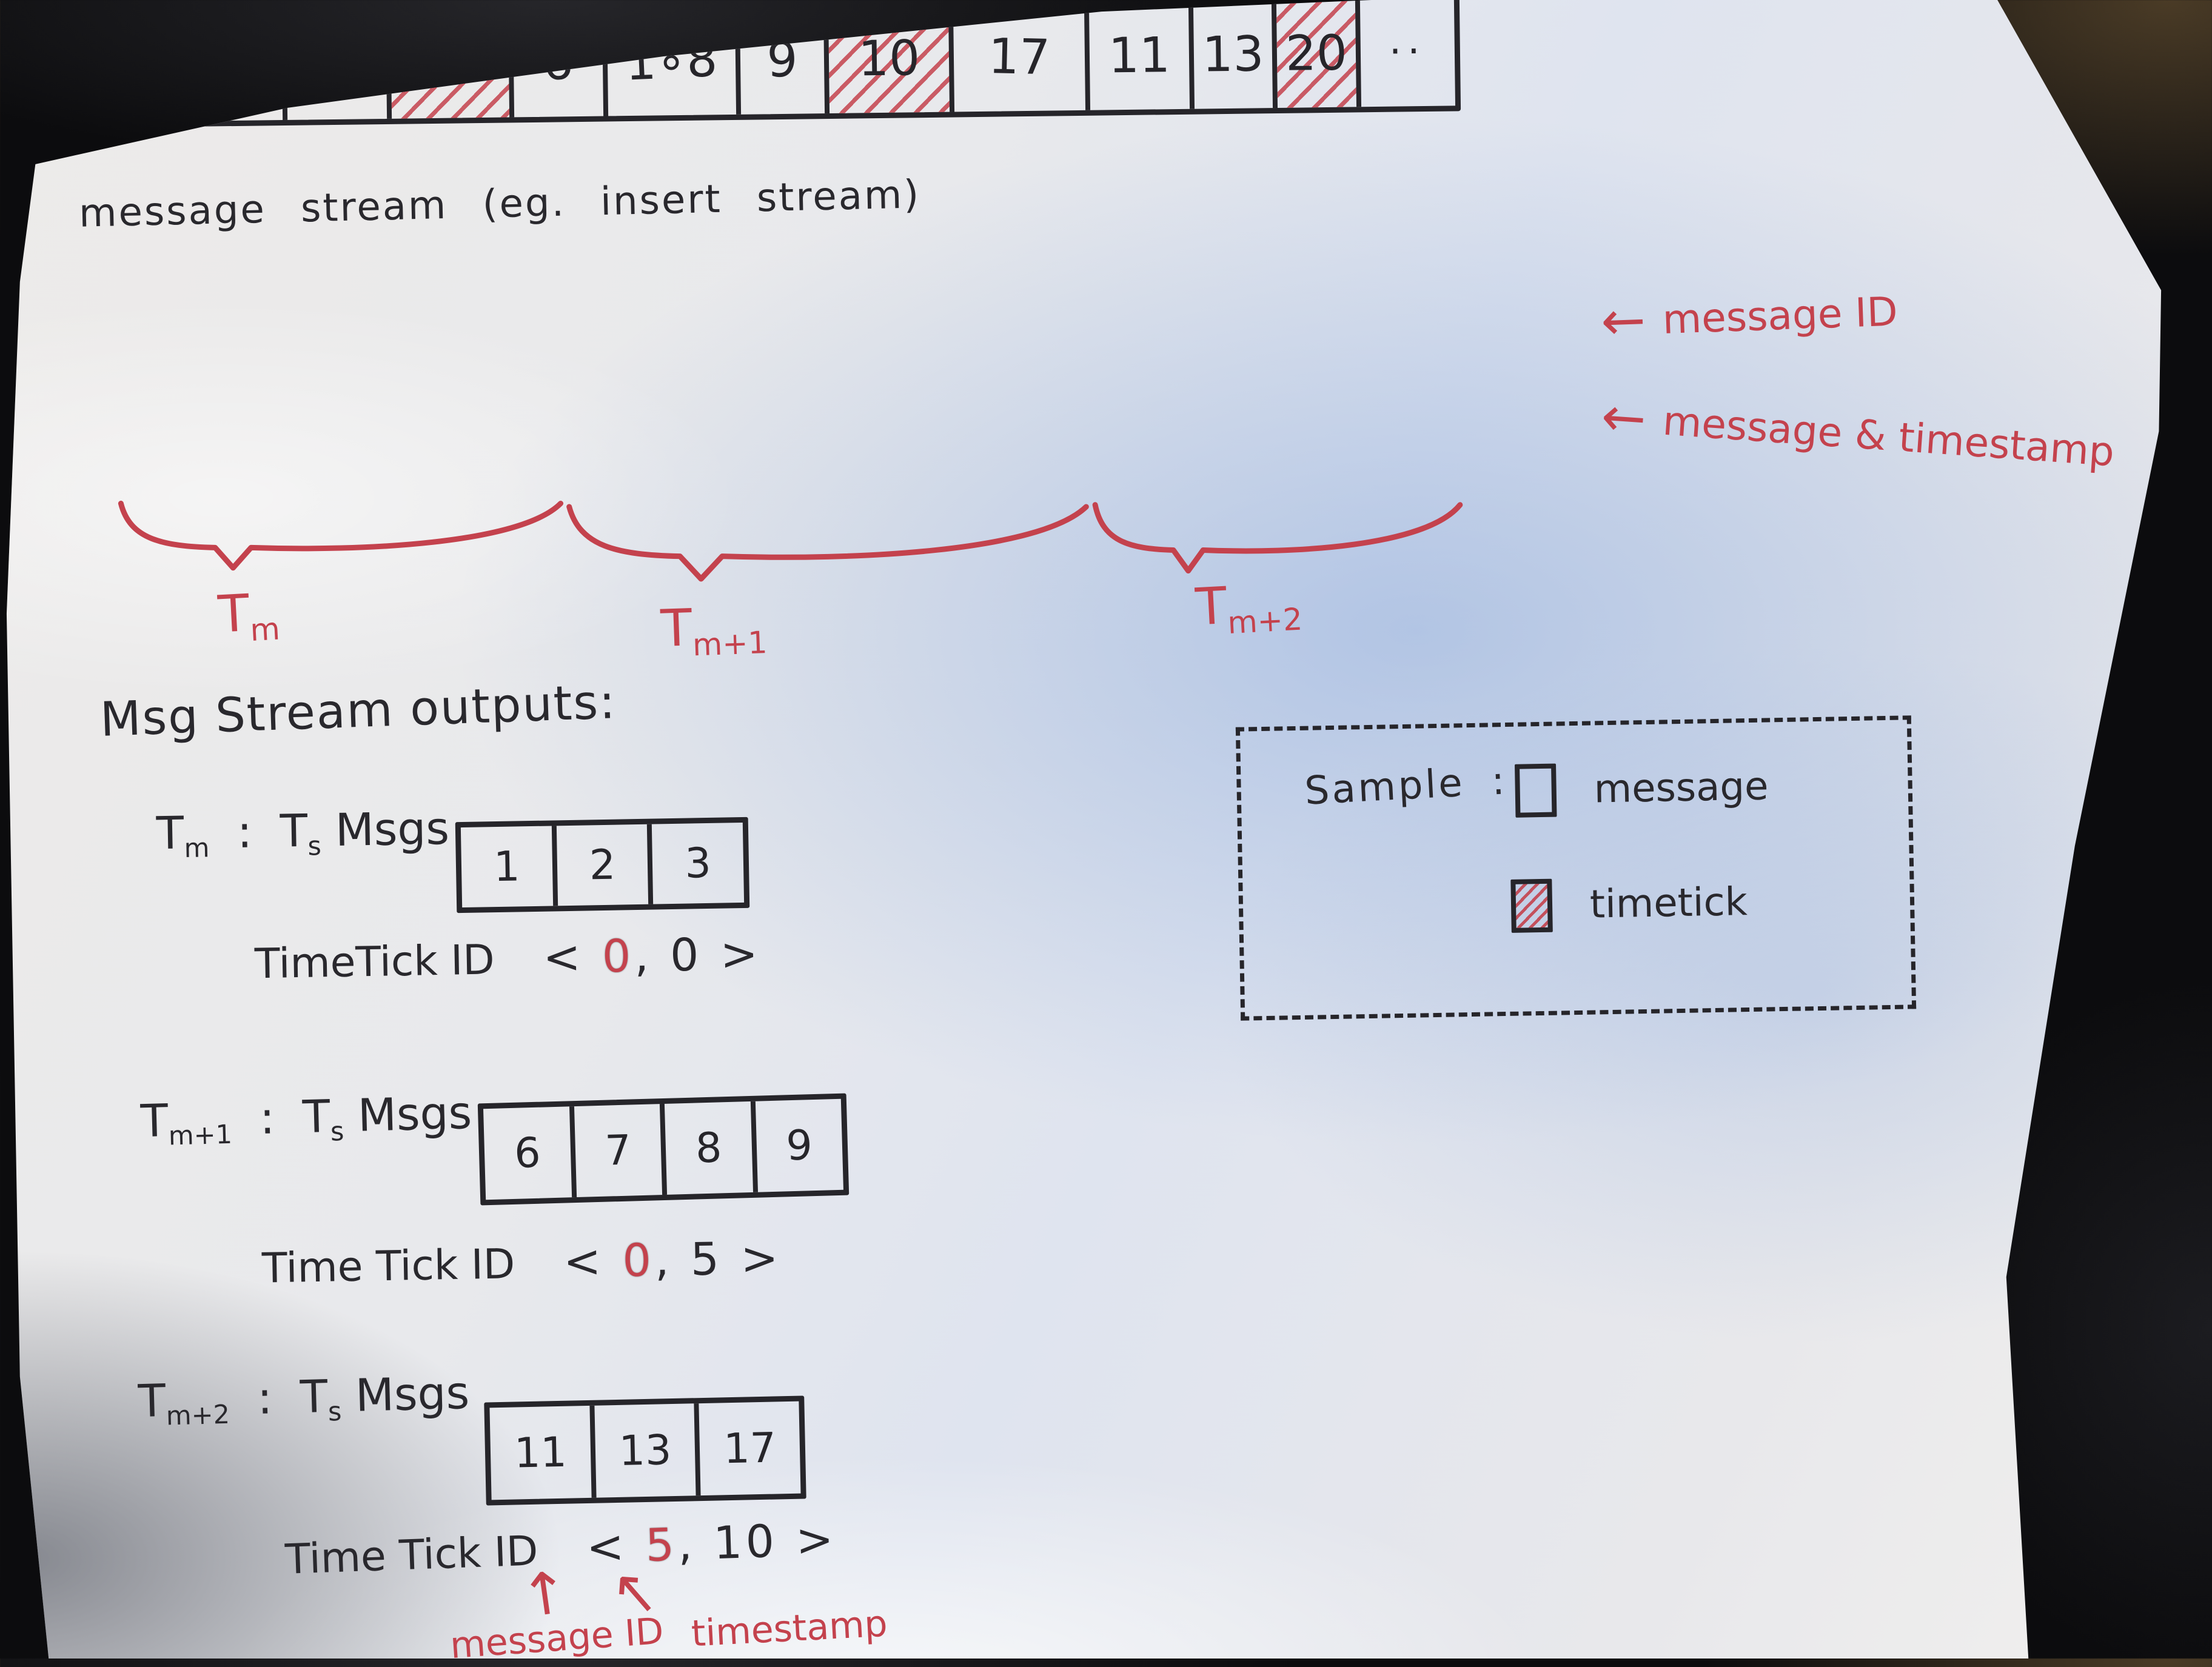  I want to click on stream-cell: 0 2, so click(42, 68).